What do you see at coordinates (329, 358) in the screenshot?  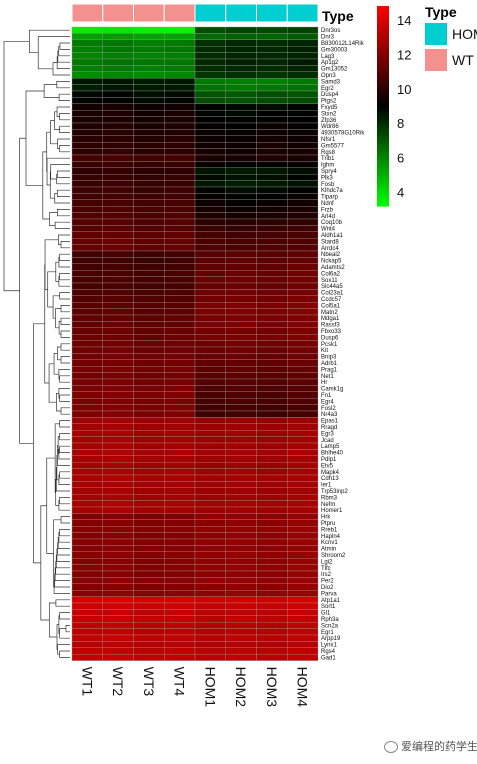 I see `row-label: Bnip3` at bounding box center [329, 358].